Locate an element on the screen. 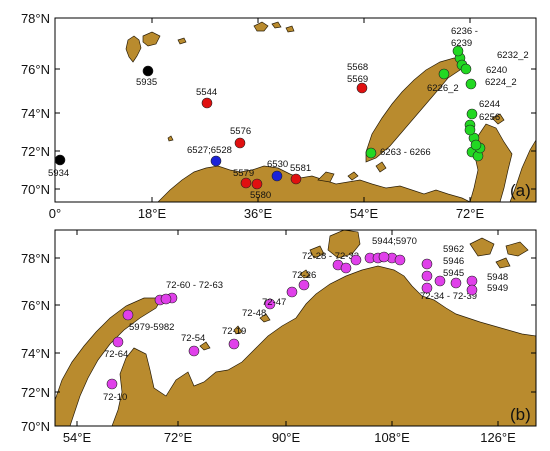 The image size is (550, 451). station-label: 5576 is located at coordinates (240, 131).